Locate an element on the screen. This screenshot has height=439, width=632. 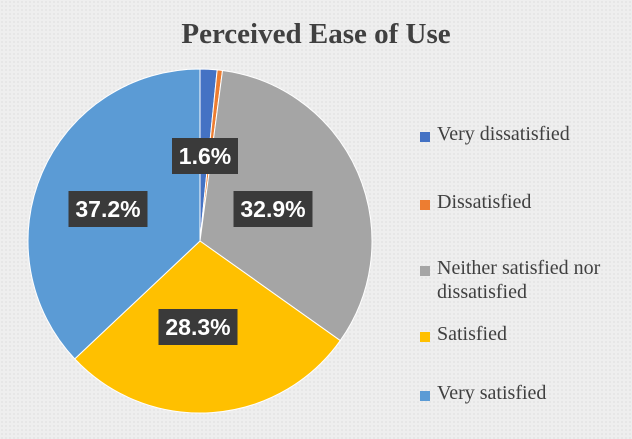
data-label-neither-satisfied-nor-dissatisfied: 32.9% is located at coordinates (273, 209).